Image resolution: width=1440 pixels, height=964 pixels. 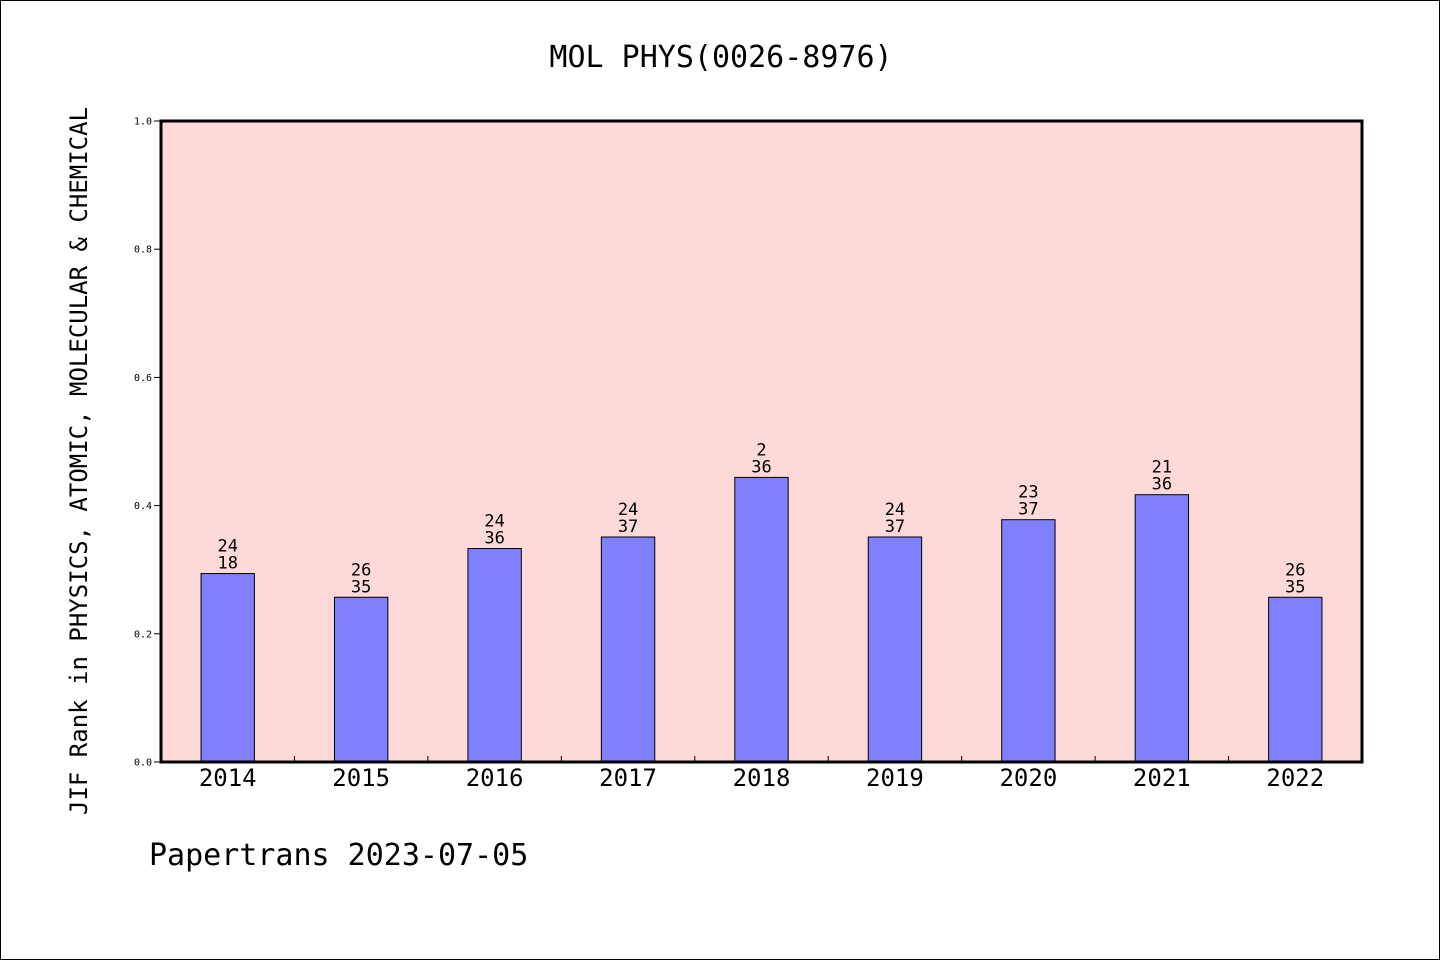 What do you see at coordinates (1162, 778) in the screenshot?
I see `x-tick-label-2021: 2021` at bounding box center [1162, 778].